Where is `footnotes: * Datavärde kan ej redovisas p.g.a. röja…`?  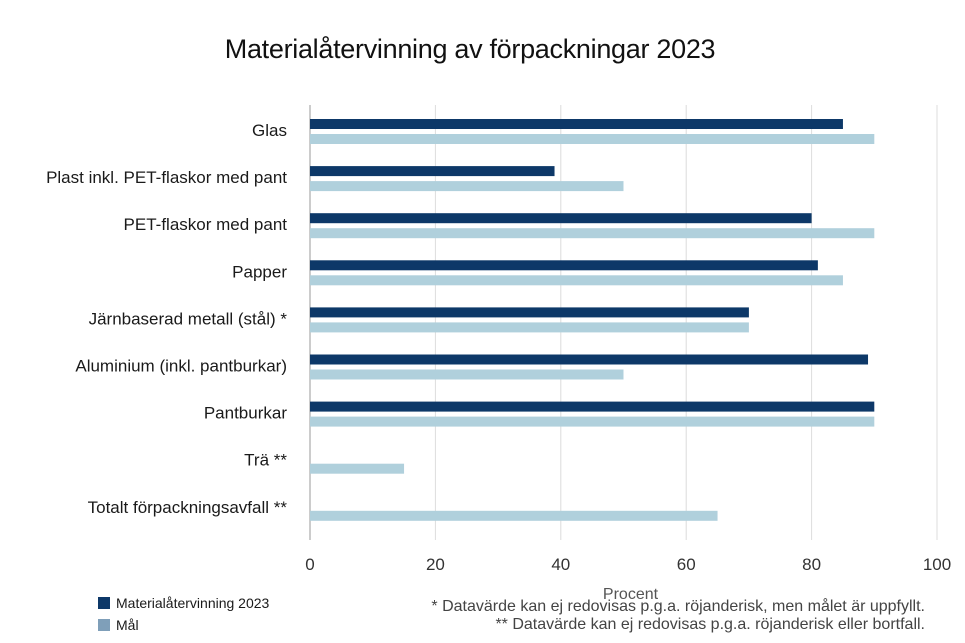
footnotes: * Datavärde kan ej redovisas p.g.a. röja… is located at coordinates (678, 616).